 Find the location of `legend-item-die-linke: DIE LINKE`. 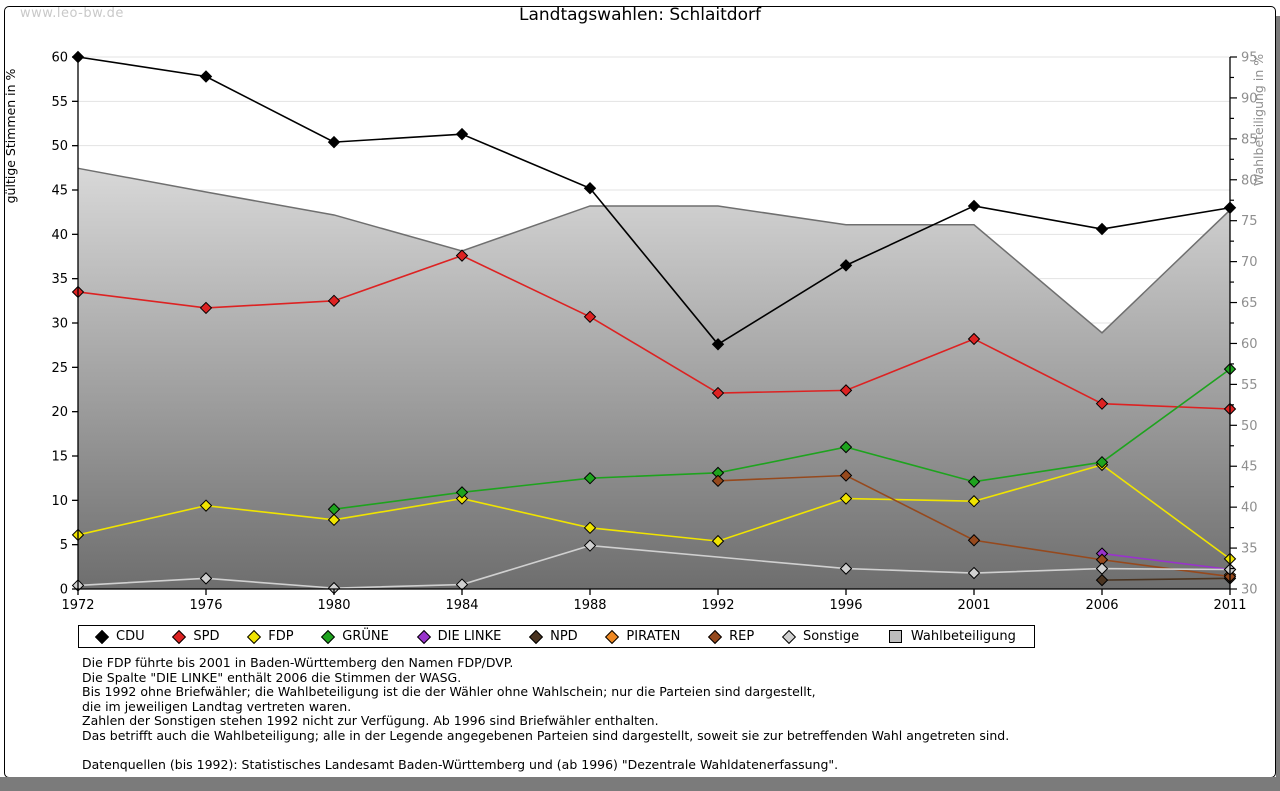

legend-item-die-linke: DIE LINKE is located at coordinates (459, 636).